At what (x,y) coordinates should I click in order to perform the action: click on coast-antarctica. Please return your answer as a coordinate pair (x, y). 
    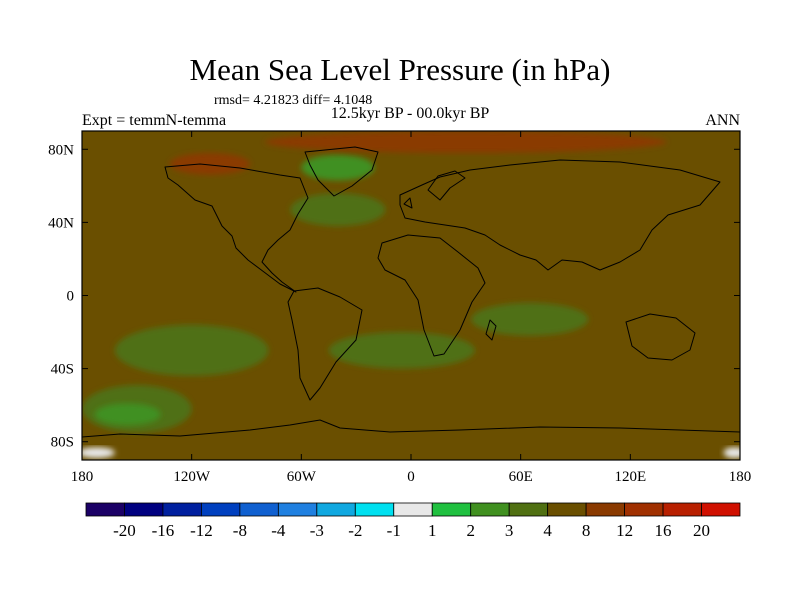
    Looking at the image, I should click on (411, 428).